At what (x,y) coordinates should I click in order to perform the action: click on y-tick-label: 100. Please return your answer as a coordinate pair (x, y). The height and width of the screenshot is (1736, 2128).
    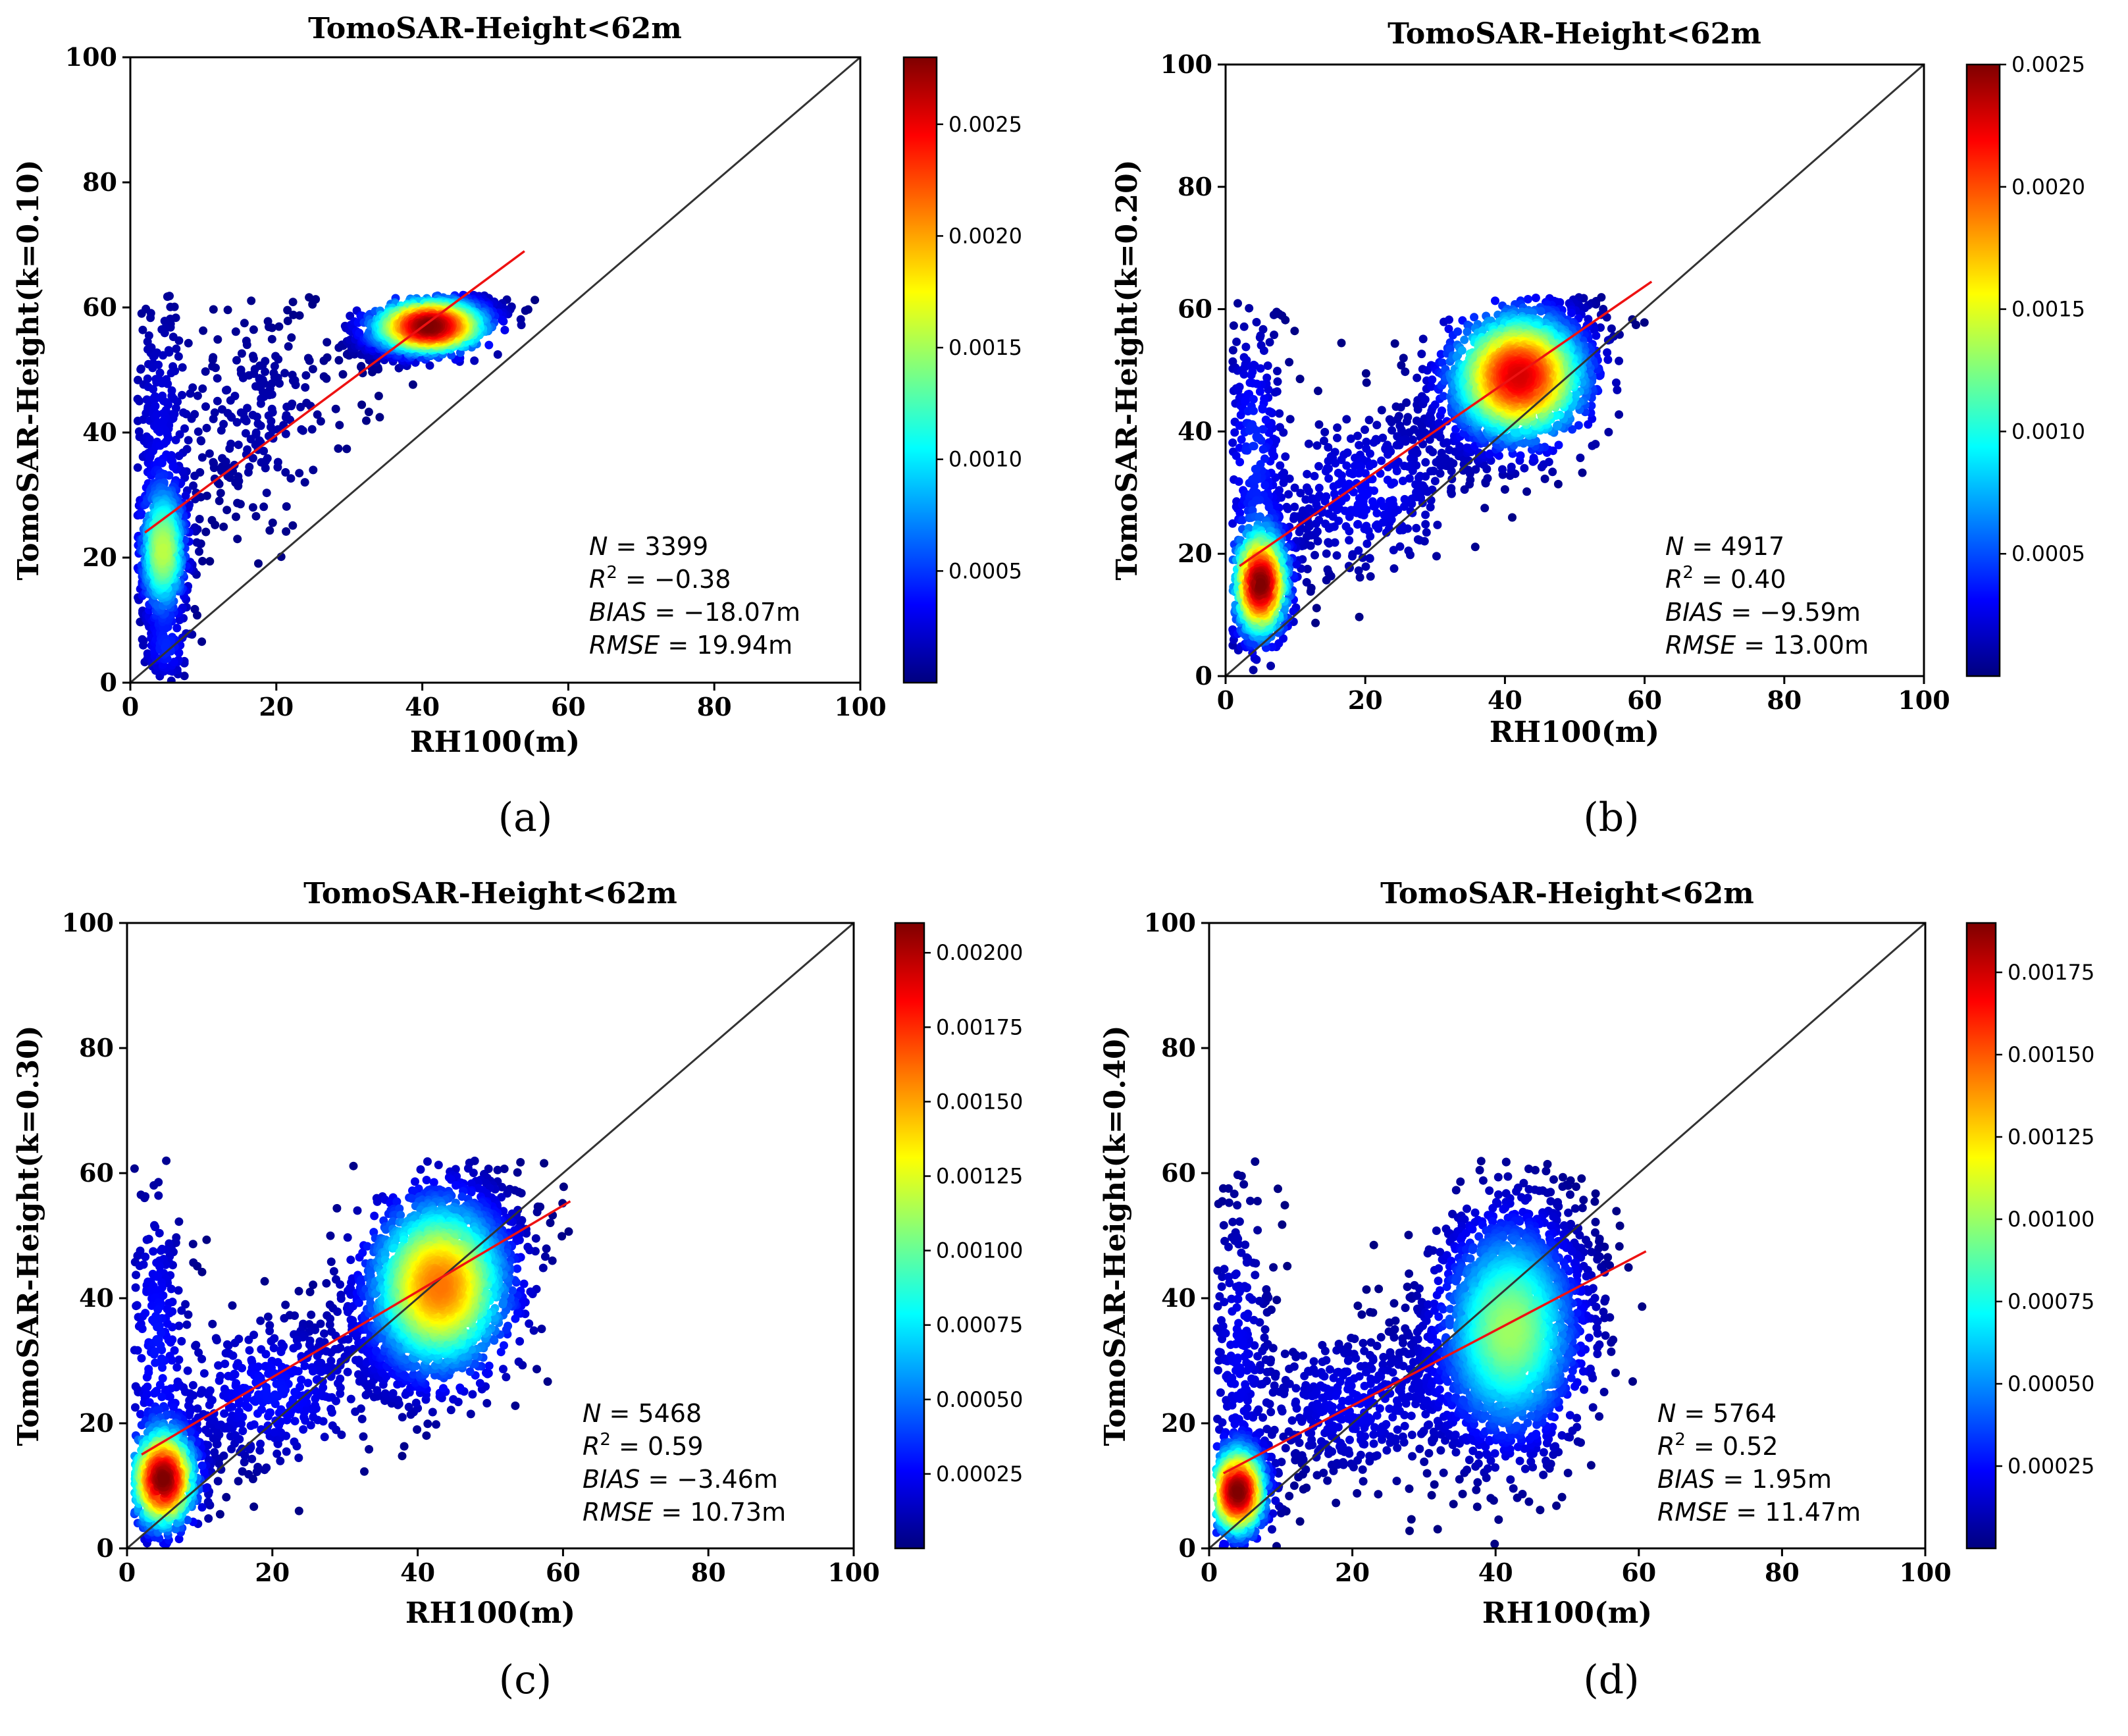
    Looking at the image, I should click on (91, 57).